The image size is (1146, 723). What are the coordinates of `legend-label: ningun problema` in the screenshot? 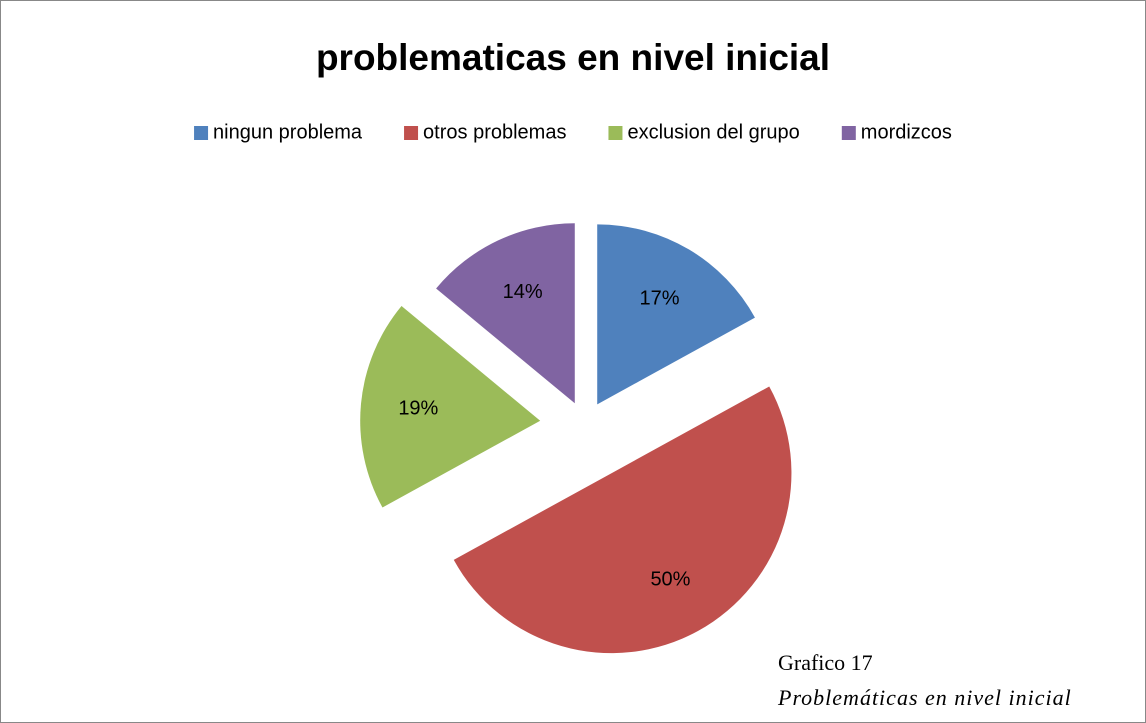 It's located at (288, 132).